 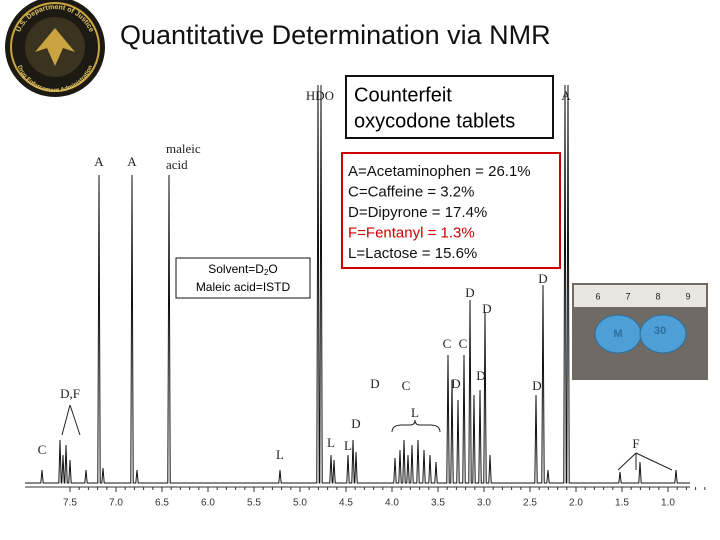 I want to click on axis-tick-label: 7.5, so click(x=70, y=503).